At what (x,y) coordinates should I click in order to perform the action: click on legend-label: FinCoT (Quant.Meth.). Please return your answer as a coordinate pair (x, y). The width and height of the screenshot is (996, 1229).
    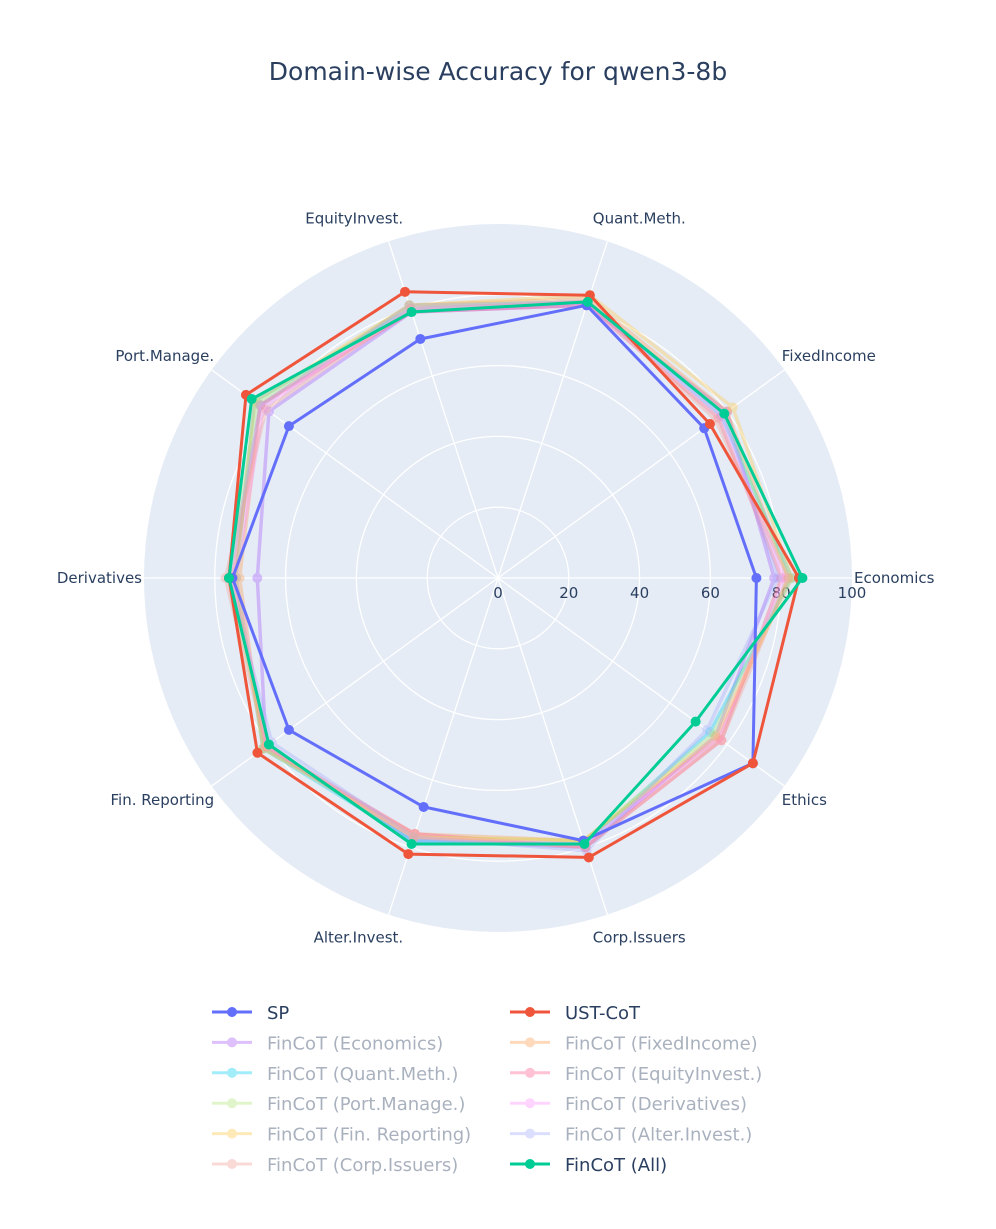
    Looking at the image, I should click on (362, 1074).